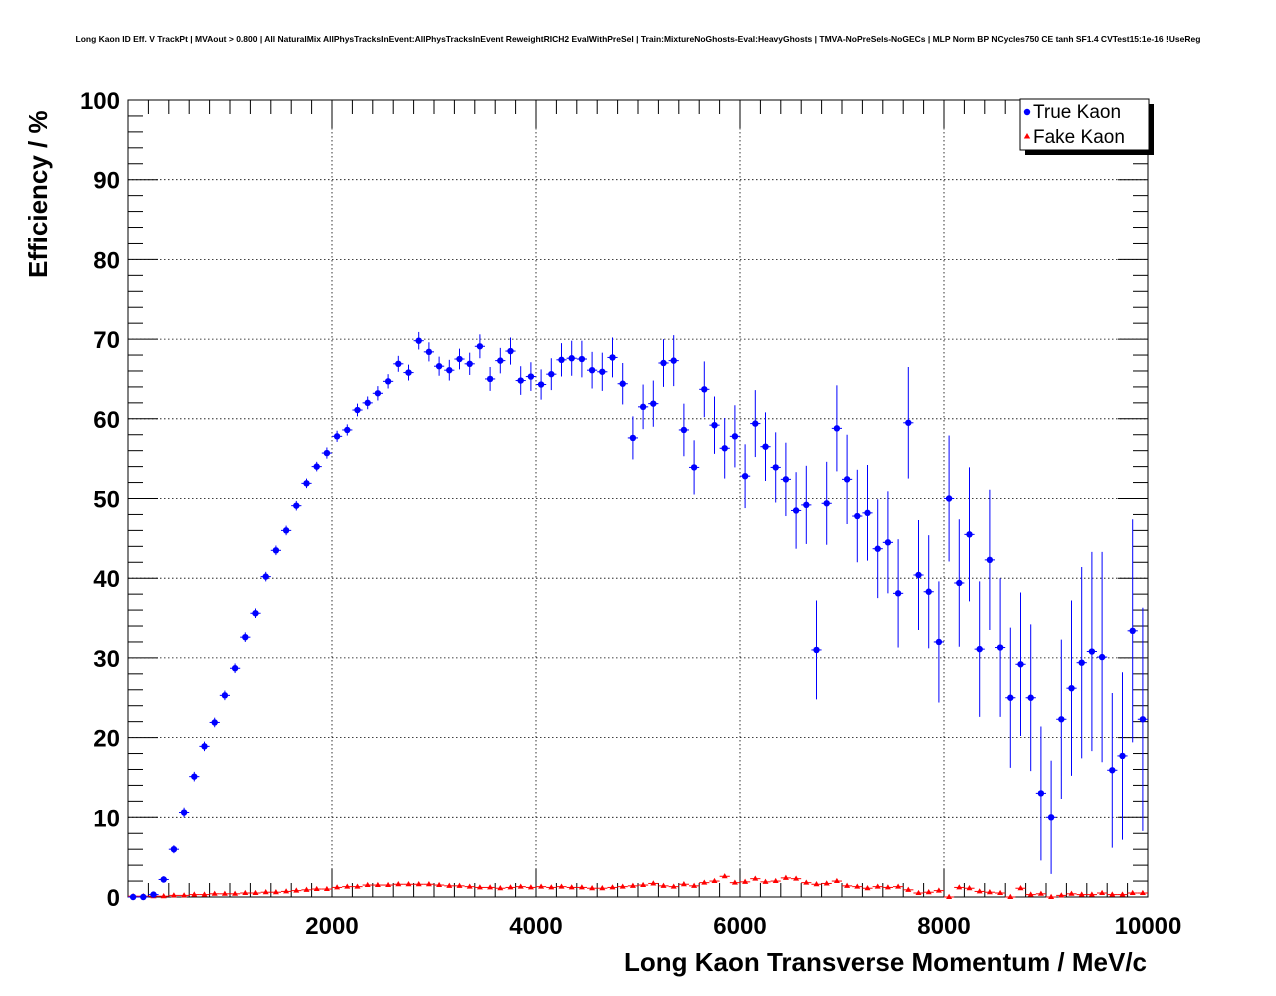 This screenshot has width=1276, height=996. I want to click on y-axis-title: Efficiency / %, so click(38, 194).